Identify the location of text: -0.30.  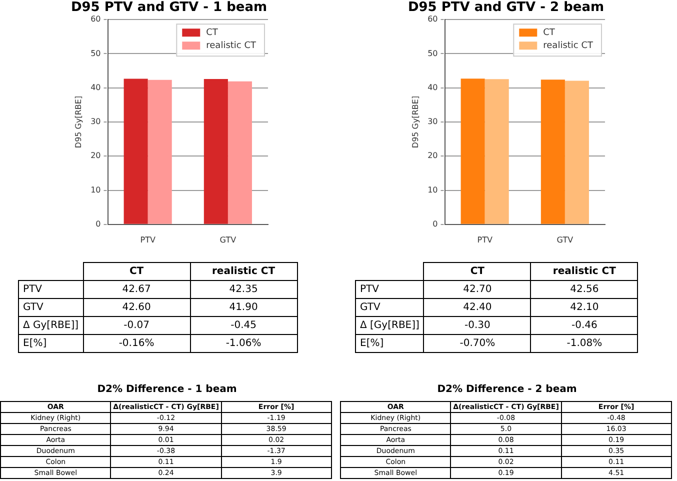
(477, 325).